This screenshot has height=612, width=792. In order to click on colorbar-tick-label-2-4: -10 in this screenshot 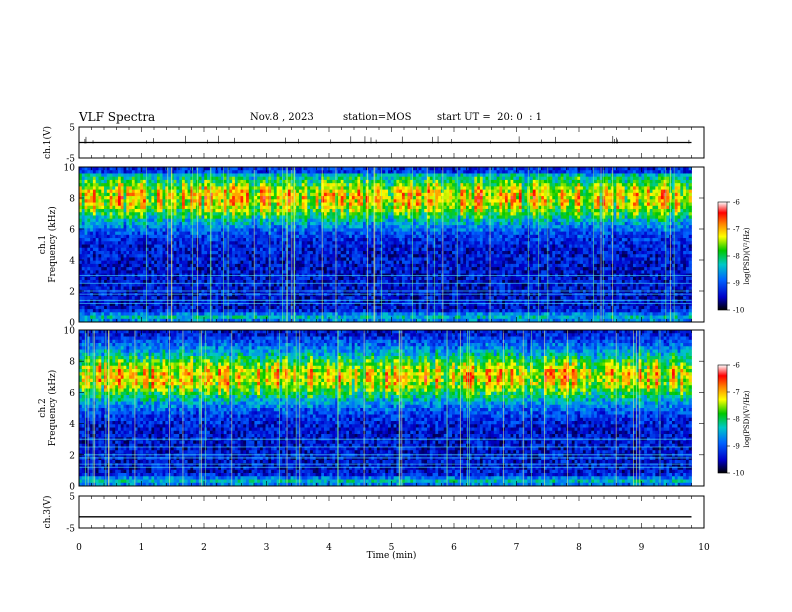, I will do `click(738, 474)`.